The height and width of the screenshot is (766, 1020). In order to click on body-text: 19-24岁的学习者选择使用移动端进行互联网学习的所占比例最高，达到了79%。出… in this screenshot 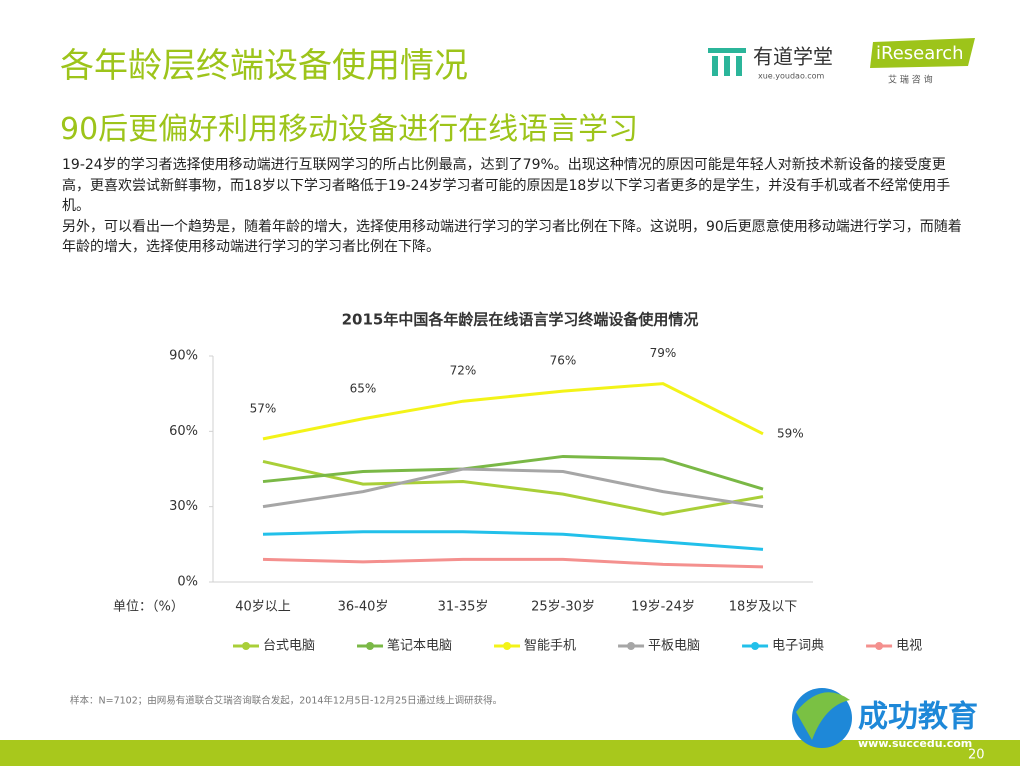, I will do `click(514, 206)`.